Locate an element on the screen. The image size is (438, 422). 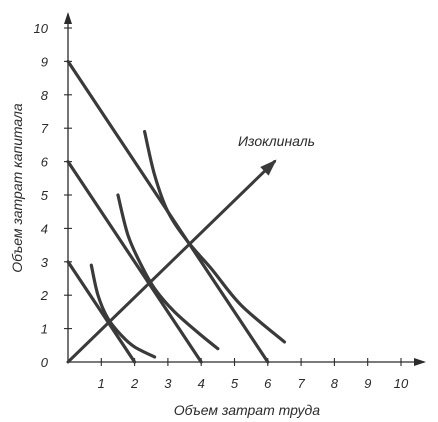
y-tick-label: 9 is located at coordinates (44, 61).